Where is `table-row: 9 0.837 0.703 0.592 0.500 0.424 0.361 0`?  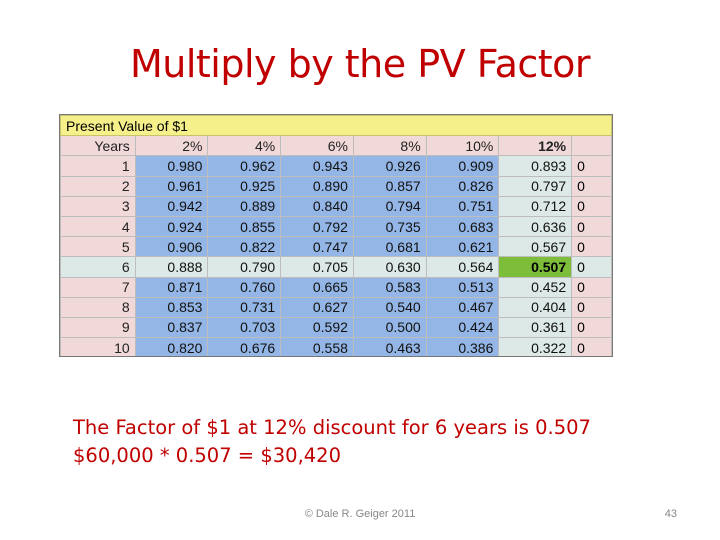
table-row: 9 0.837 0.703 0.592 0.500 0.424 0.361 0 is located at coordinates (336, 327).